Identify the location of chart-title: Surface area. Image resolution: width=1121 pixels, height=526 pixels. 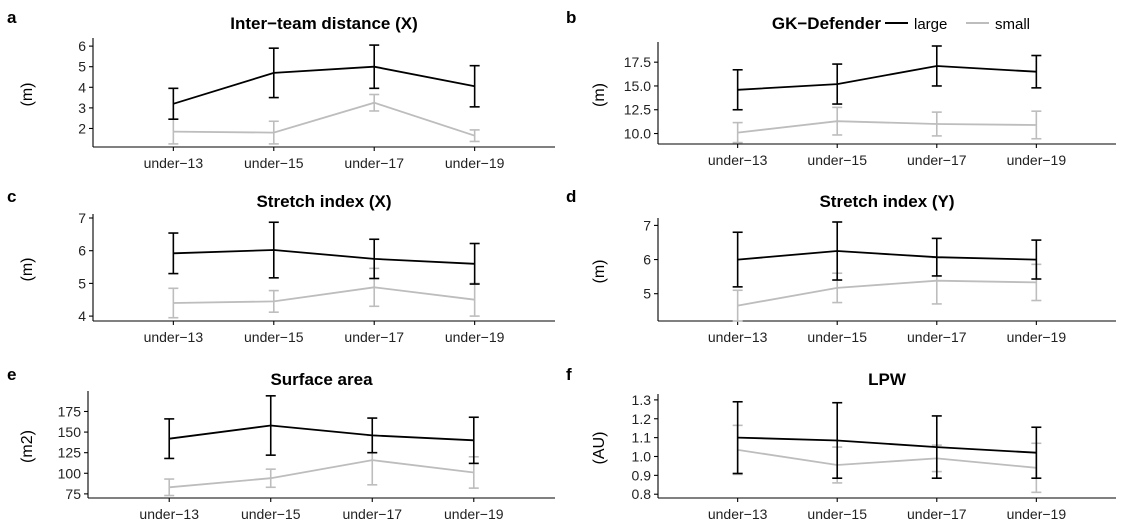
(321, 379).